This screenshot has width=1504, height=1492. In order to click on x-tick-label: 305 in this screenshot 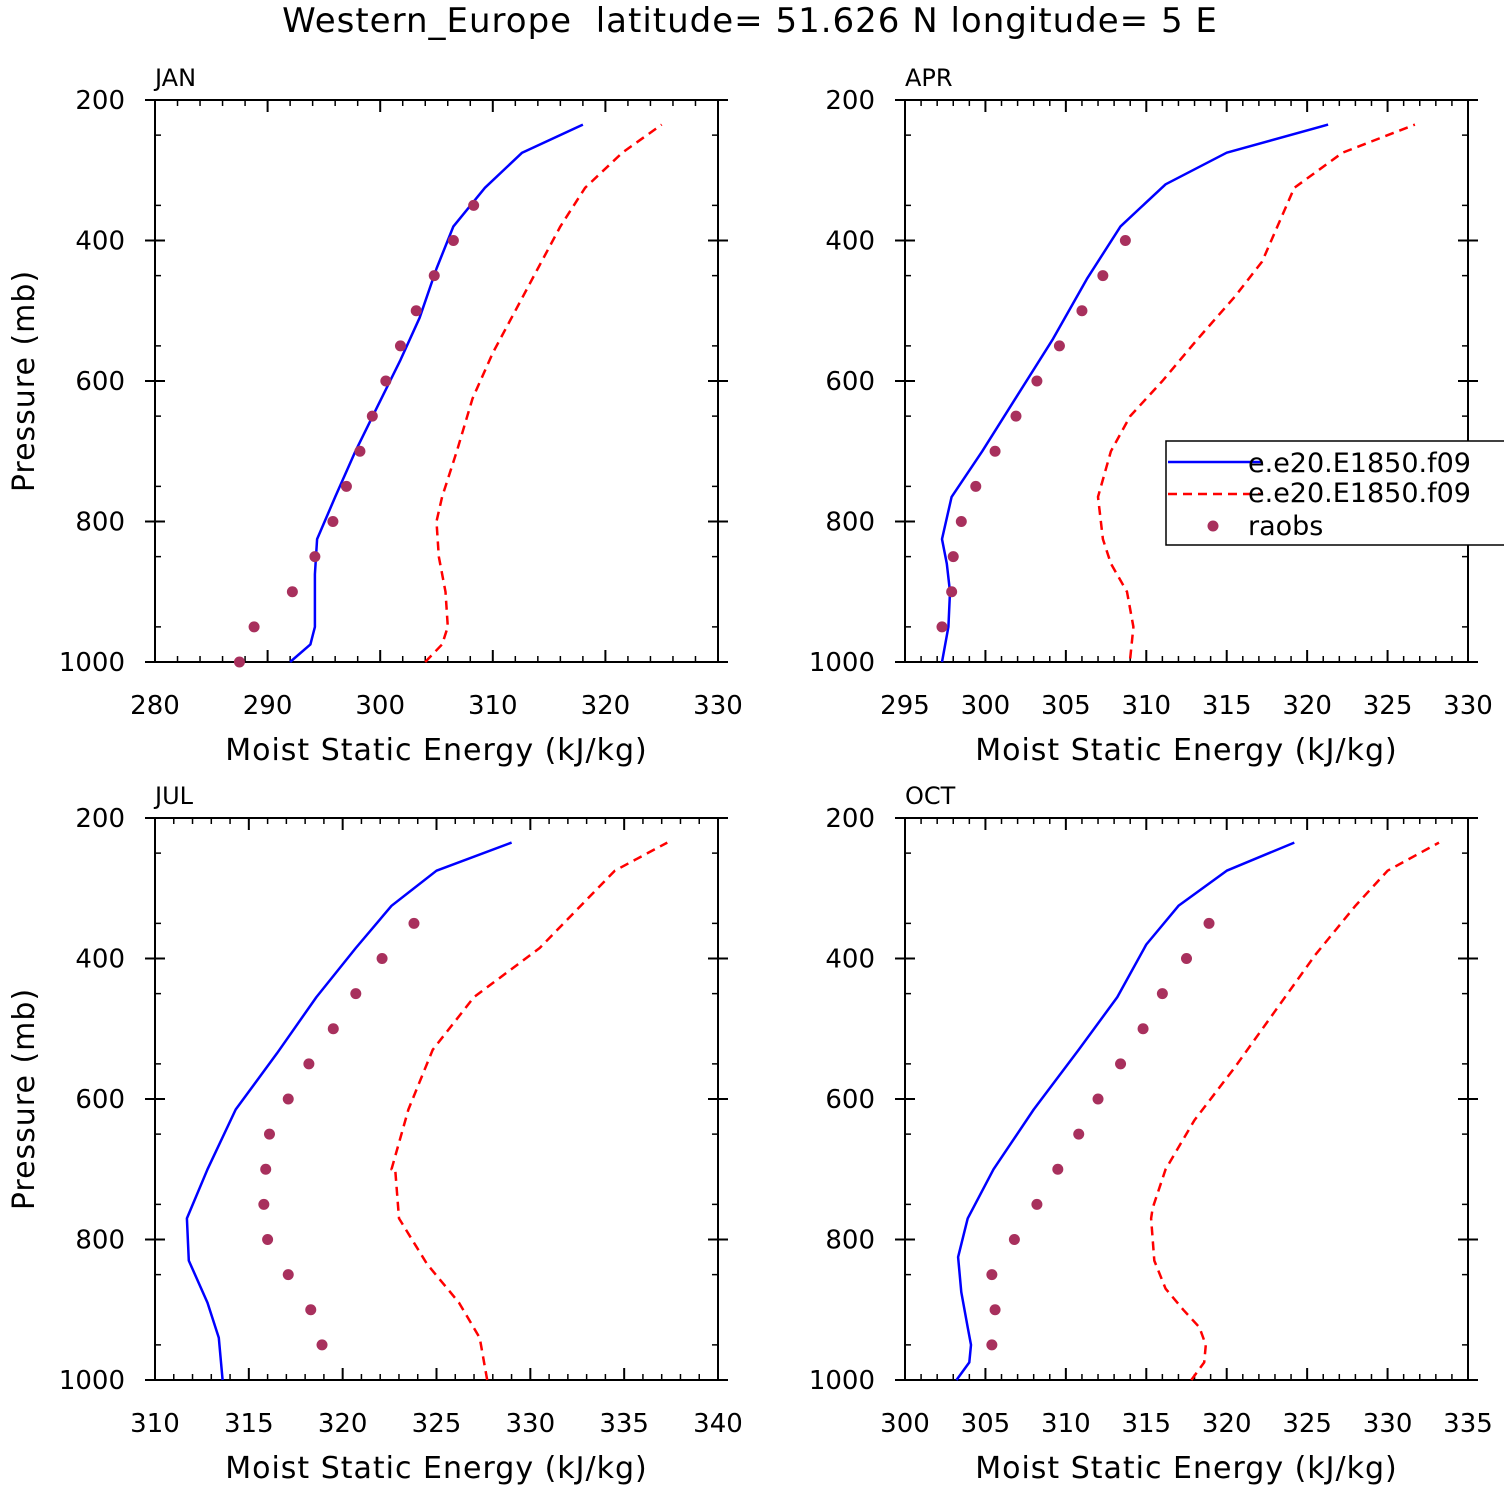, I will do `click(986, 1424)`.